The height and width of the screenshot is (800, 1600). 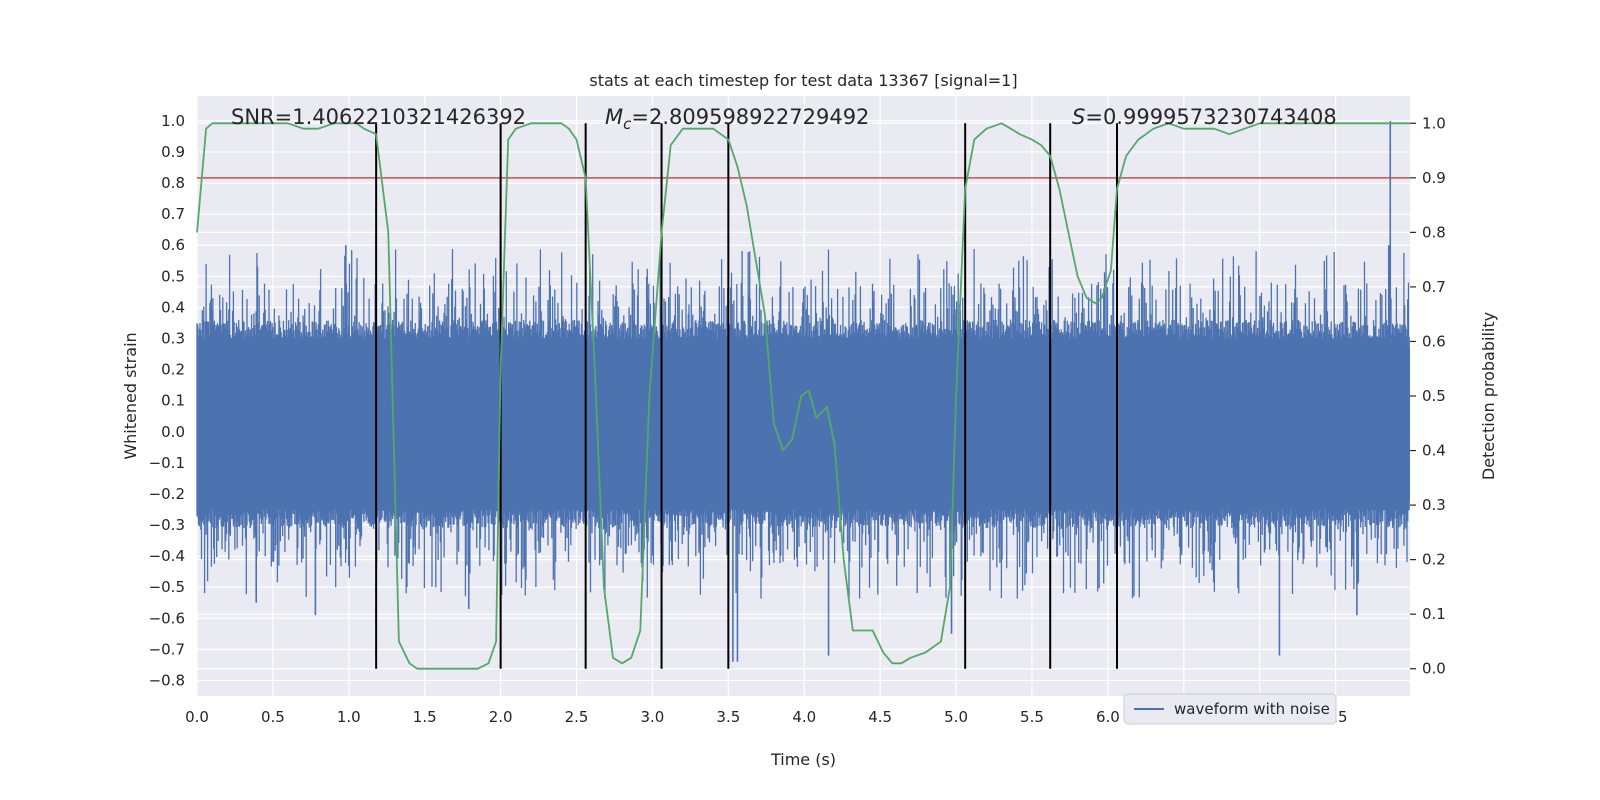 What do you see at coordinates (173, 214) in the screenshot?
I see `y-tick-label: 0.7` at bounding box center [173, 214].